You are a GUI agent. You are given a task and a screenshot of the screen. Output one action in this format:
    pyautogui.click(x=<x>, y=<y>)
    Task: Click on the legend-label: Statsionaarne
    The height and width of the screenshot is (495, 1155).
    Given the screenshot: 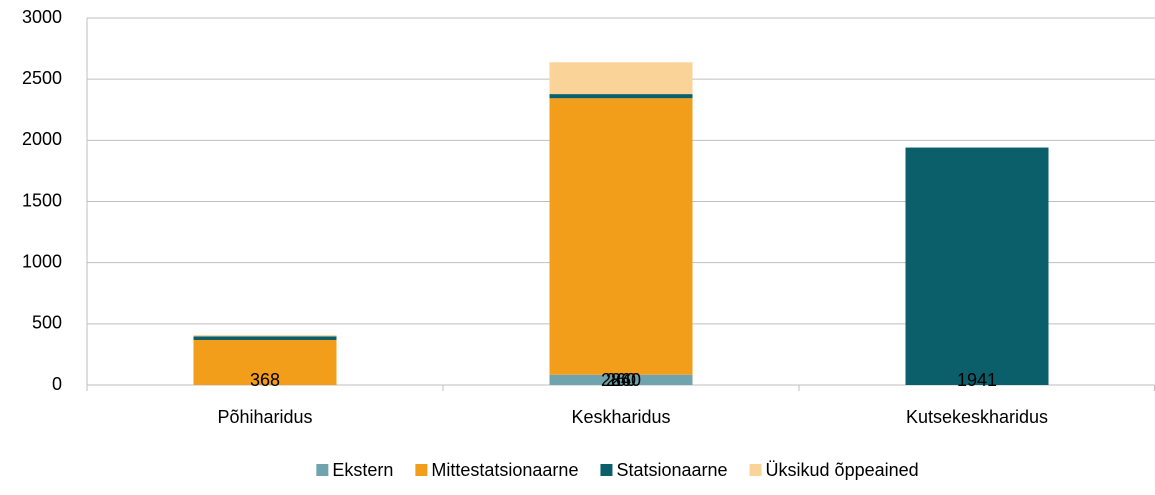 What is the action you would take?
    pyautogui.click(x=671, y=470)
    